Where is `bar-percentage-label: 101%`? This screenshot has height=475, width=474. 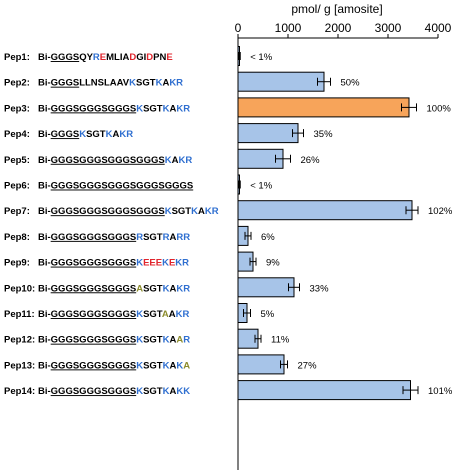
bar-percentage-label: 101% is located at coordinates (440, 391).